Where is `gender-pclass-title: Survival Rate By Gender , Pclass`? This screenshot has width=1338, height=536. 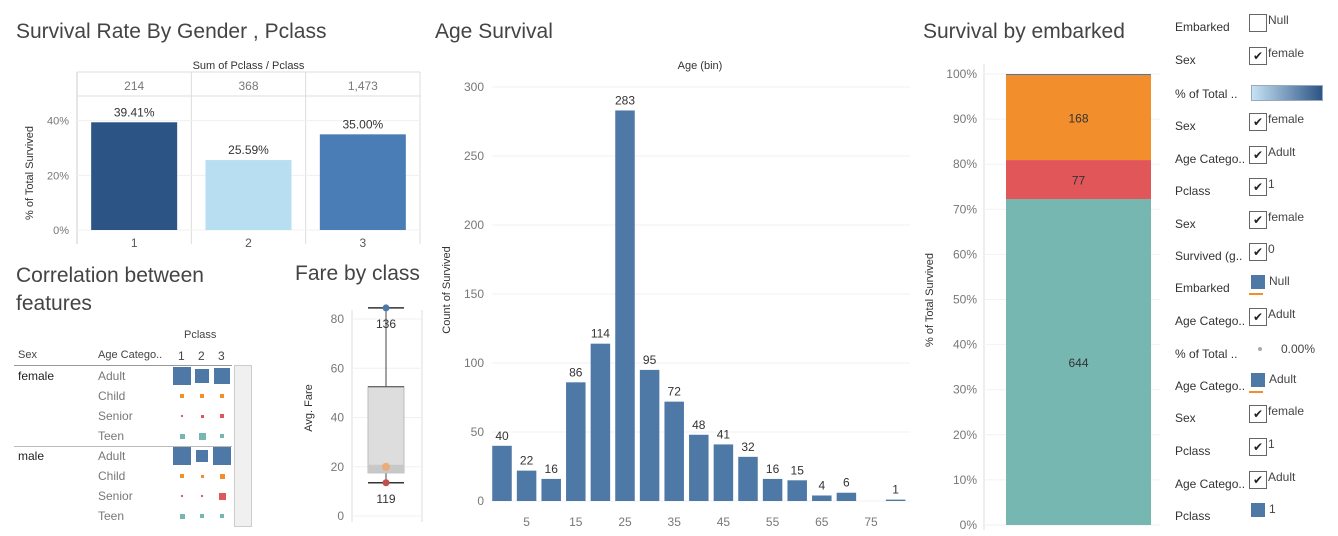 gender-pclass-title: Survival Rate By Gender , Pclass is located at coordinates (171, 31).